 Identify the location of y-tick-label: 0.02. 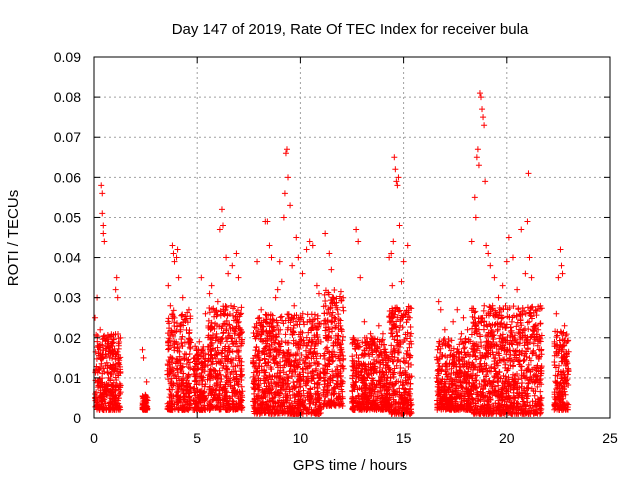
(67, 338).